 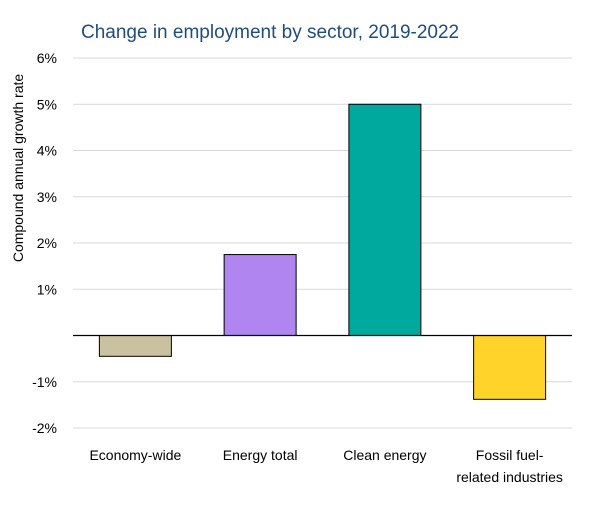 I want to click on y-tick-labels: 6% 5% 4% 3% 2% 1% -1% -2%, so click(x=44, y=243).